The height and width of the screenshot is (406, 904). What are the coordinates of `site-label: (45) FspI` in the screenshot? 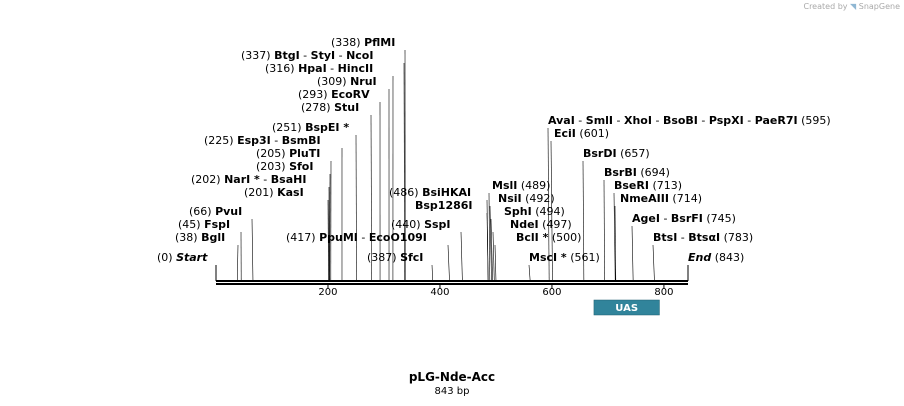 It's located at (204, 224).